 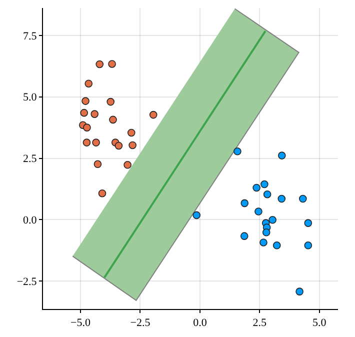 I want to click on x-tick-label: −5.0, so click(x=80, y=323).